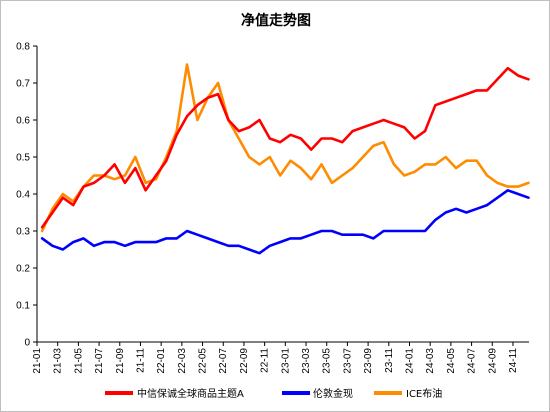  What do you see at coordinates (27, 343) in the screenshot?
I see `y-tick-label: 0` at bounding box center [27, 343].